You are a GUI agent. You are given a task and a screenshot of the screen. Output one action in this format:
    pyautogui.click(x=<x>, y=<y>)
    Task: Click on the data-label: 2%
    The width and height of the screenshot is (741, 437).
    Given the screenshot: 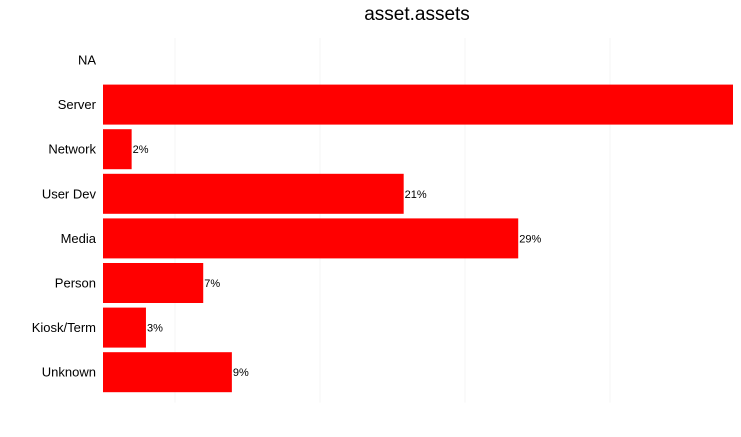 What is the action you would take?
    pyautogui.click(x=141, y=150)
    